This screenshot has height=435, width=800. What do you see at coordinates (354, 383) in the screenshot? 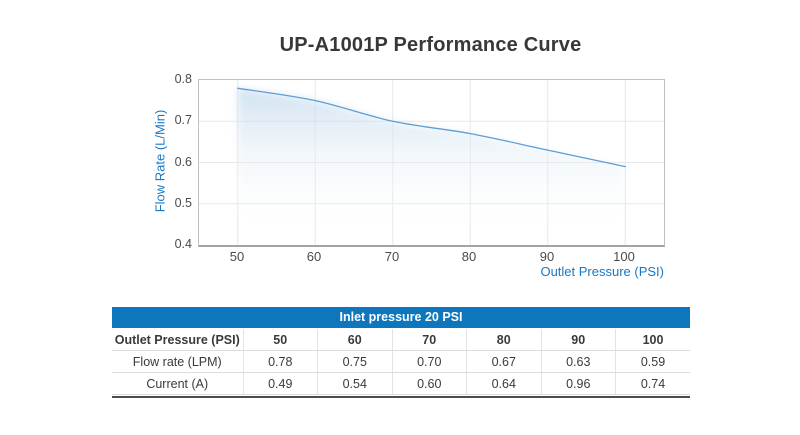
I see `cell-current: 0.54` at bounding box center [354, 383].